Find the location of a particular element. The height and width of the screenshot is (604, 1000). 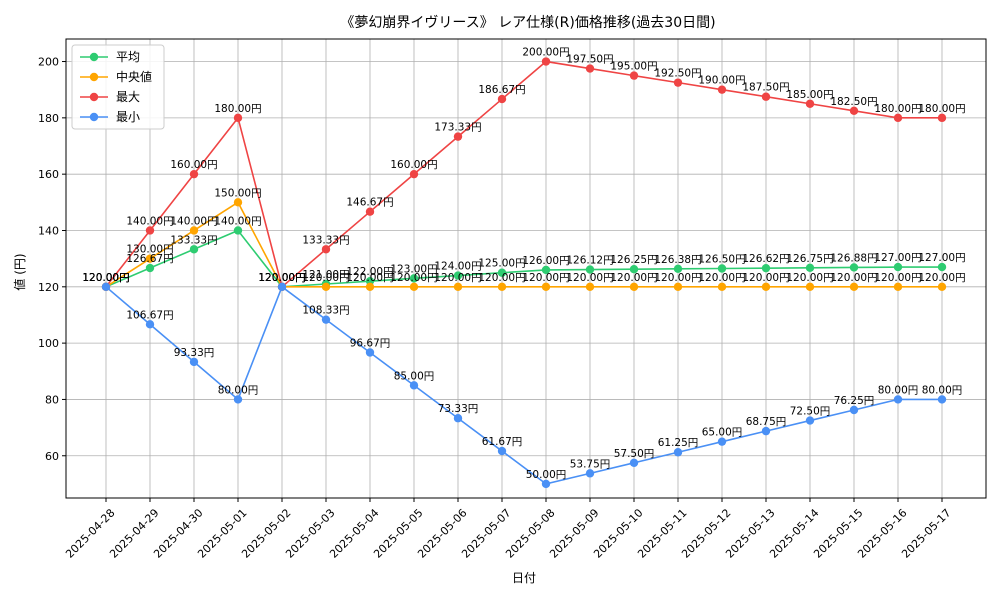

data-label: 180.00円 is located at coordinates (237, 109).